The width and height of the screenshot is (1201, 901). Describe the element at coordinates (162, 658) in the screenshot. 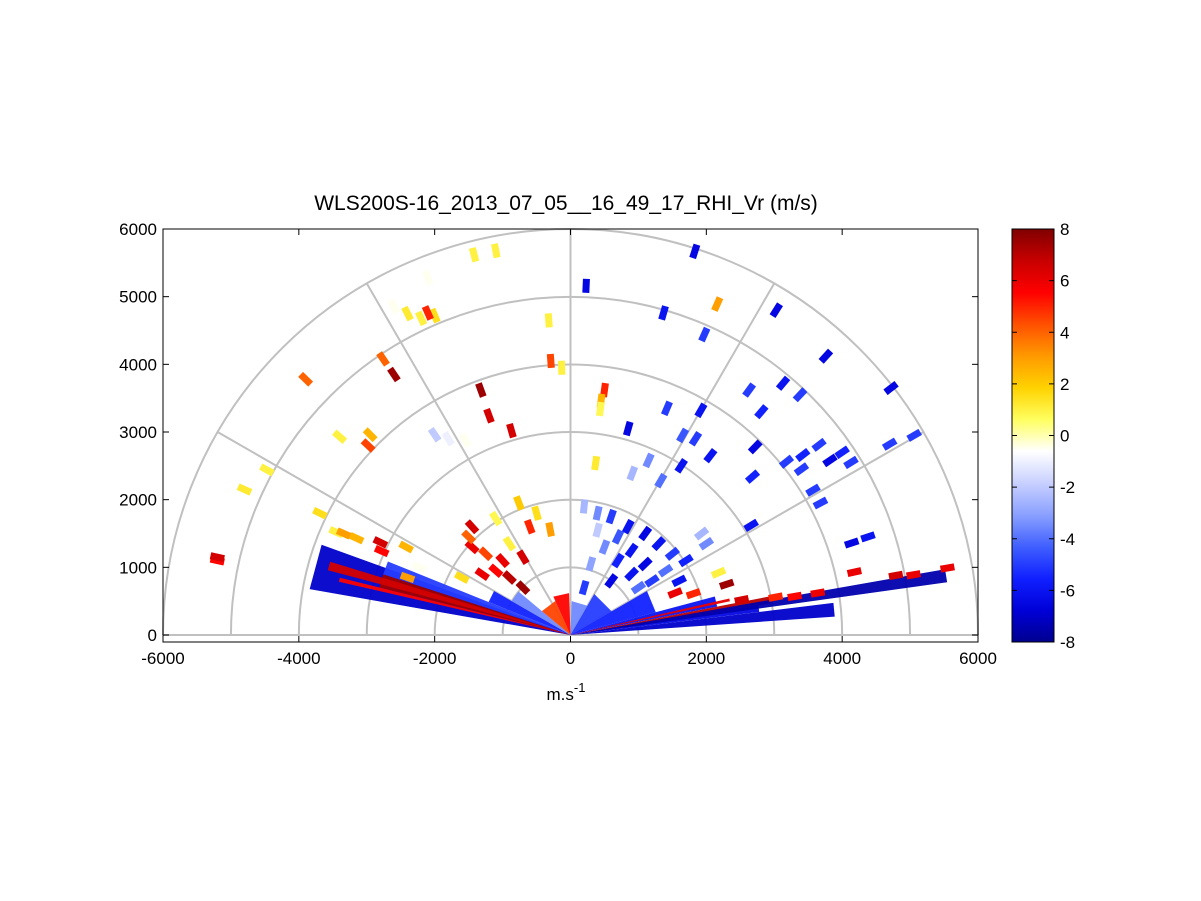

I see `x-tick-label: -6000` at that location.